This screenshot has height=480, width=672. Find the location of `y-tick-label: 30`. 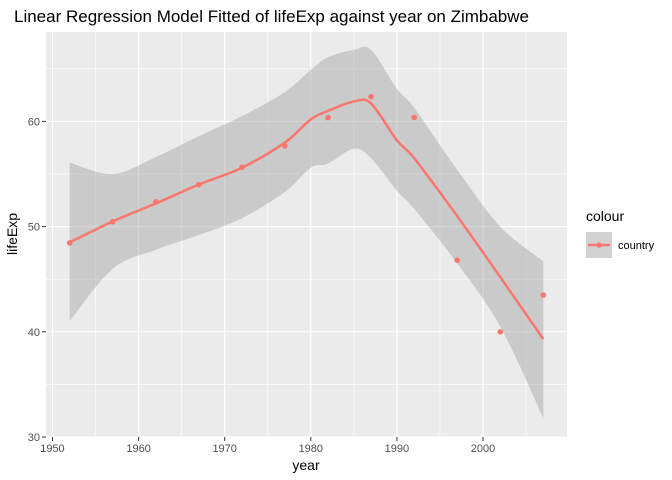

y-tick-label: 30 is located at coordinates (34, 438).